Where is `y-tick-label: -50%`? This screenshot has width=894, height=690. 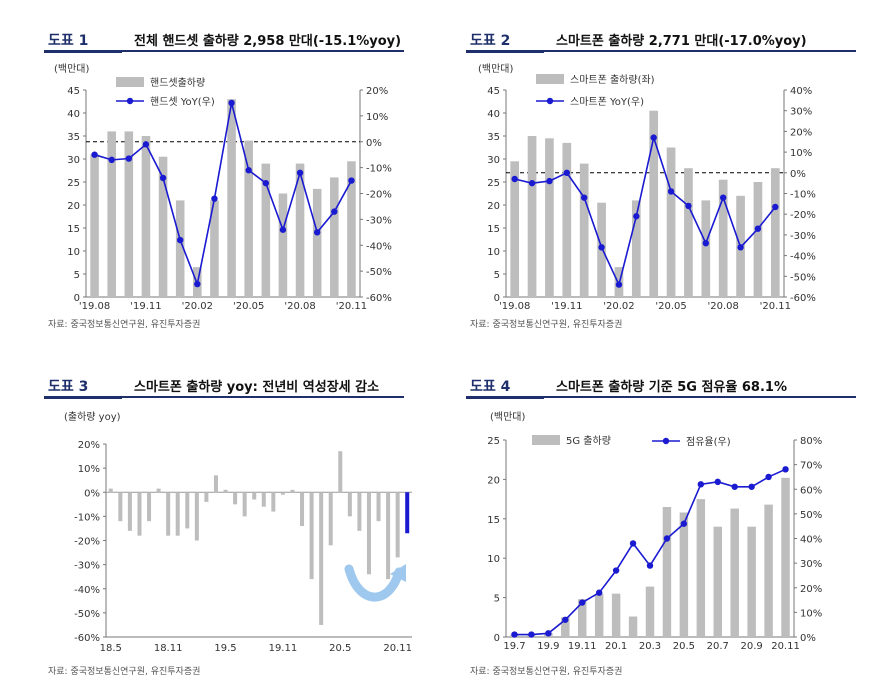
y-tick-label: -50% is located at coordinates (87, 614).